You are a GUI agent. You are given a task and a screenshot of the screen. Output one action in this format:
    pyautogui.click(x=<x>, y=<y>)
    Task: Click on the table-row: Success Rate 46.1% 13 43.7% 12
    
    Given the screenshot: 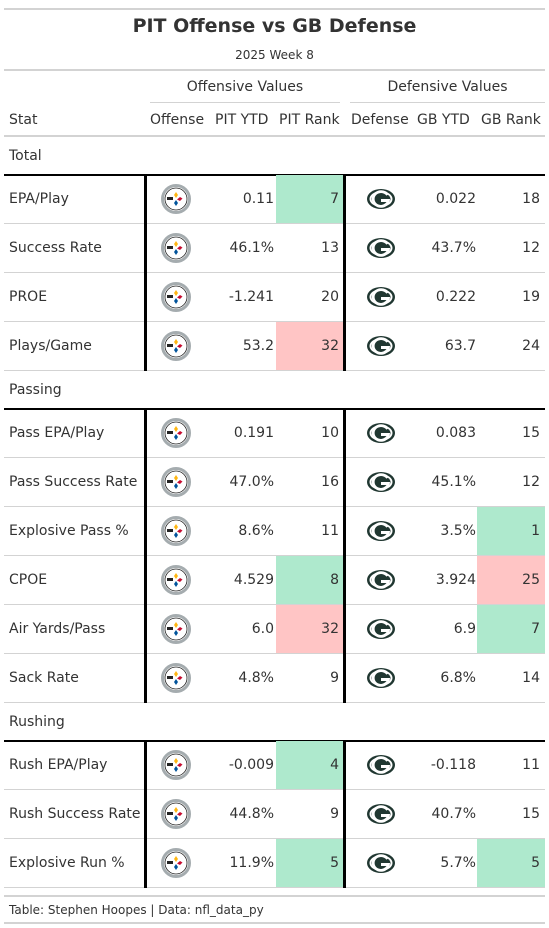 What is the action you would take?
    pyautogui.click(x=274, y=248)
    